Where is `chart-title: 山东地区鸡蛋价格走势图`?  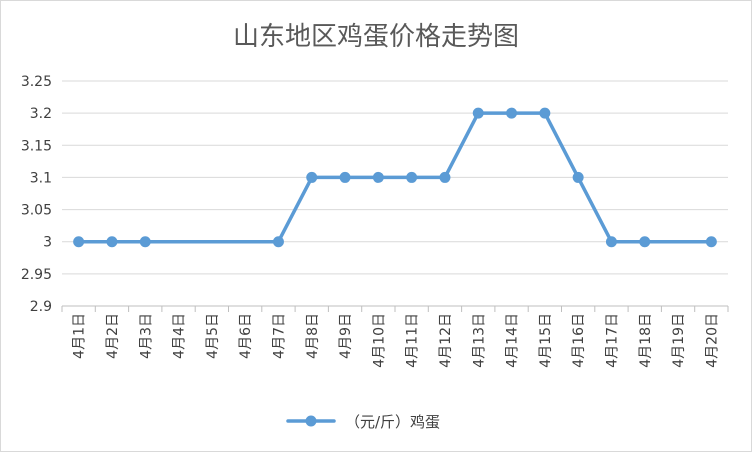 chart-title: 山东地区鸡蛋价格走势图 is located at coordinates (376, 37).